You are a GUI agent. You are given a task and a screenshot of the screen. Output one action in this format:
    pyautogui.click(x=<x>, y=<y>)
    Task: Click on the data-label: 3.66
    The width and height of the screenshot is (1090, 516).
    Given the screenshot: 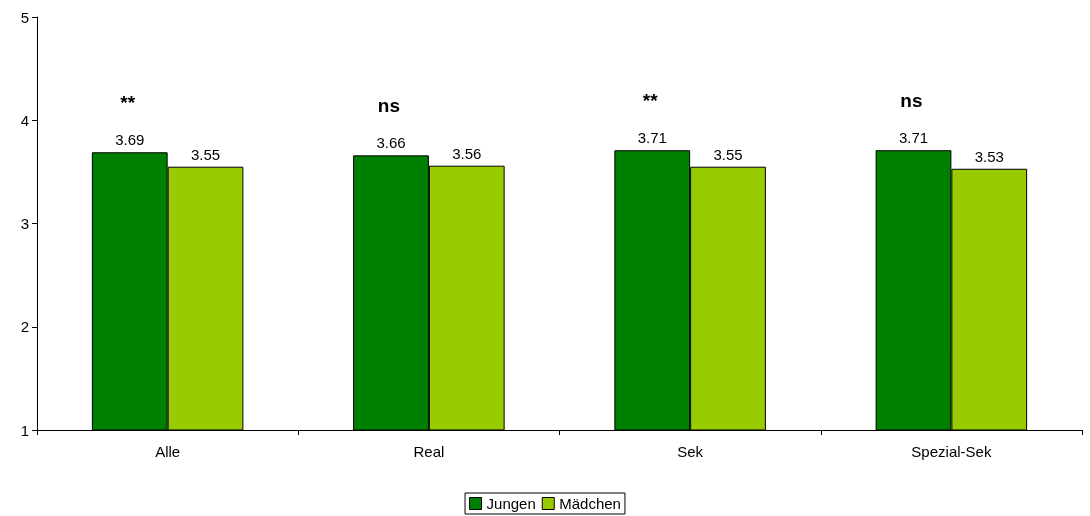 What is the action you would take?
    pyautogui.click(x=391, y=143)
    